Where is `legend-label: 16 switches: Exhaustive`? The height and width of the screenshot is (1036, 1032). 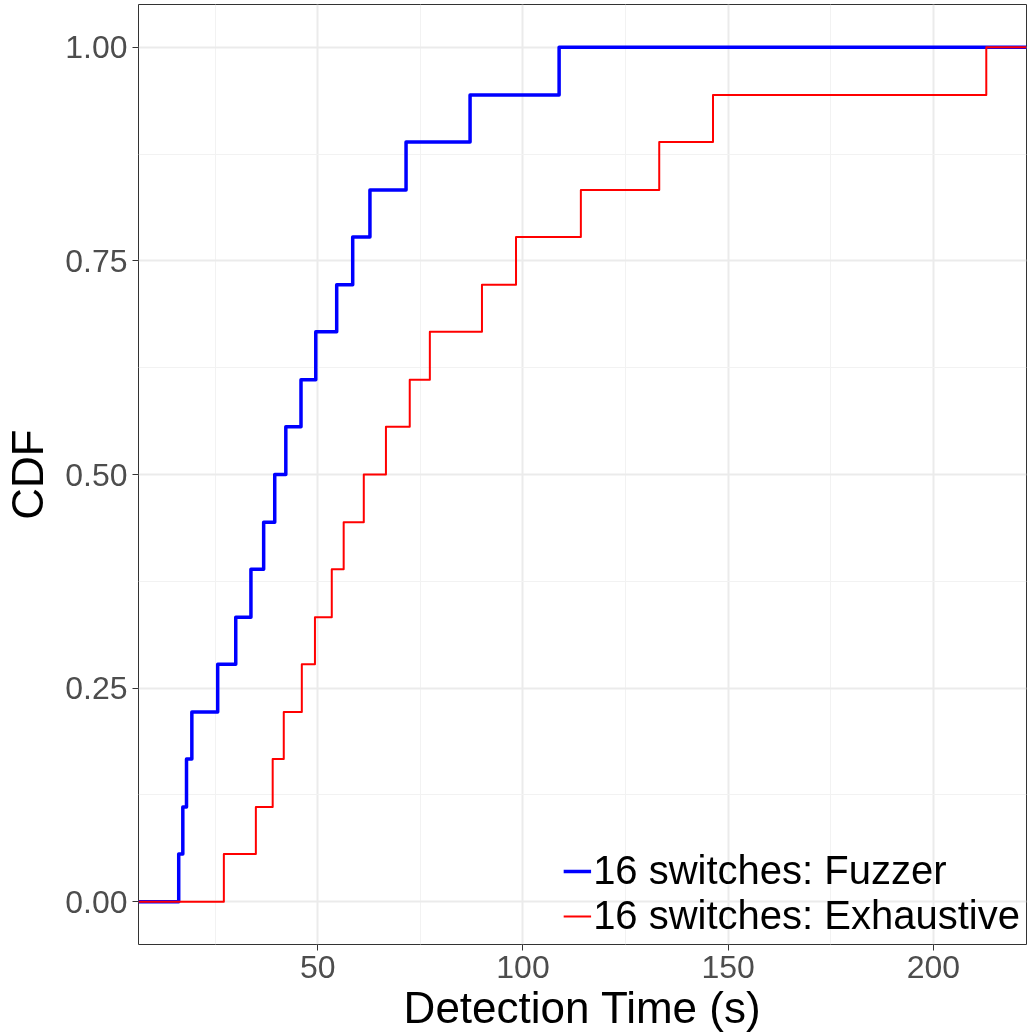 legend-label: 16 switches: Exhaustive is located at coordinates (806, 915).